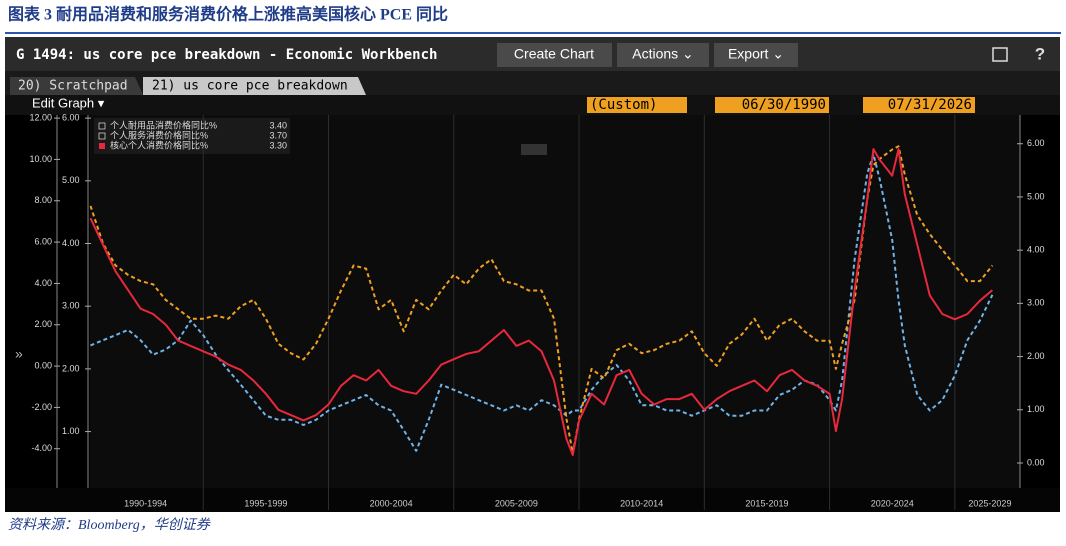 The height and width of the screenshot is (546, 1066). I want to click on y-tick-label: 8.00, so click(43, 200).